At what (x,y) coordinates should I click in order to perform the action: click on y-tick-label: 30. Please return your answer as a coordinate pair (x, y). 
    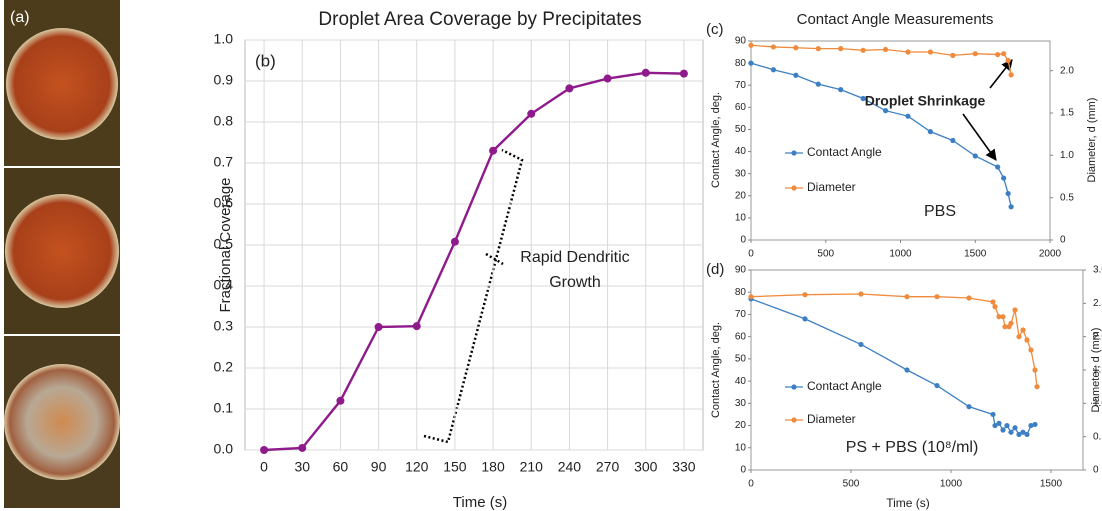
    Looking at the image, I should click on (741, 403).